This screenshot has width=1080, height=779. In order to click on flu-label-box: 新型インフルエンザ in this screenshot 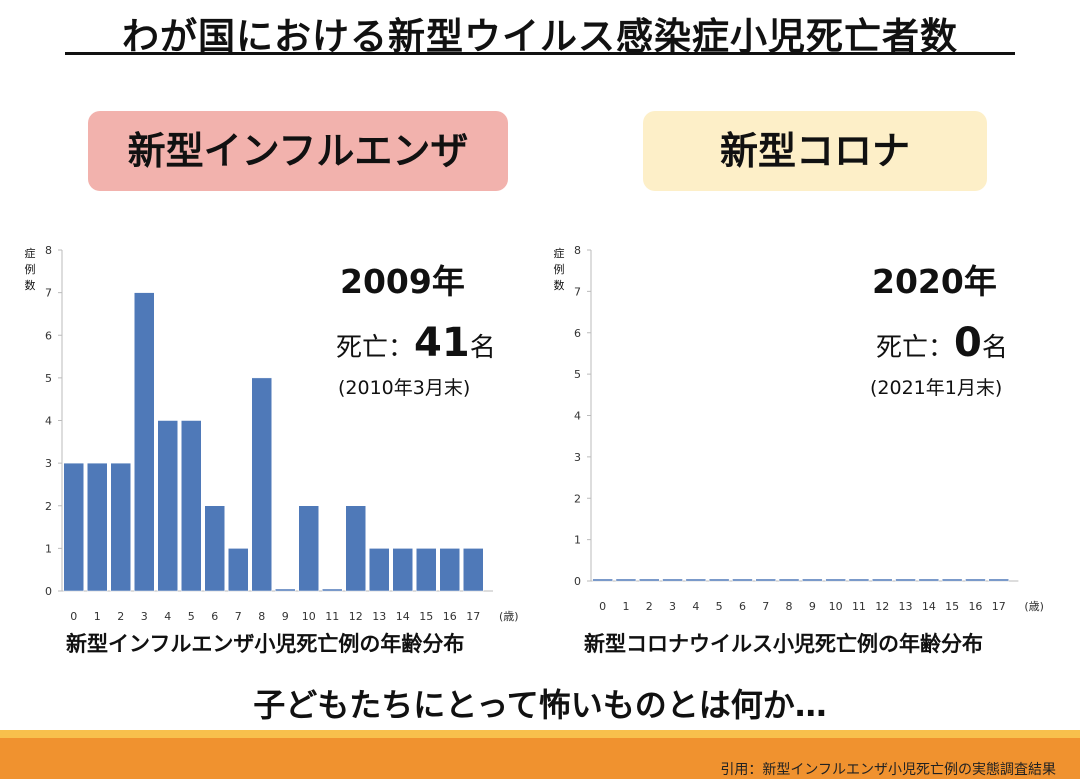, I will do `click(298, 151)`.